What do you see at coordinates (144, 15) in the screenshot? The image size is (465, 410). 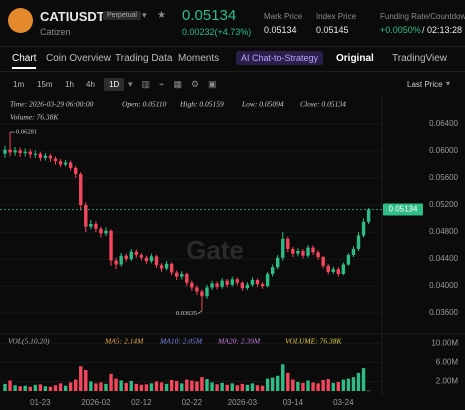 I see `dropdown-arrow: ▾` at bounding box center [144, 15].